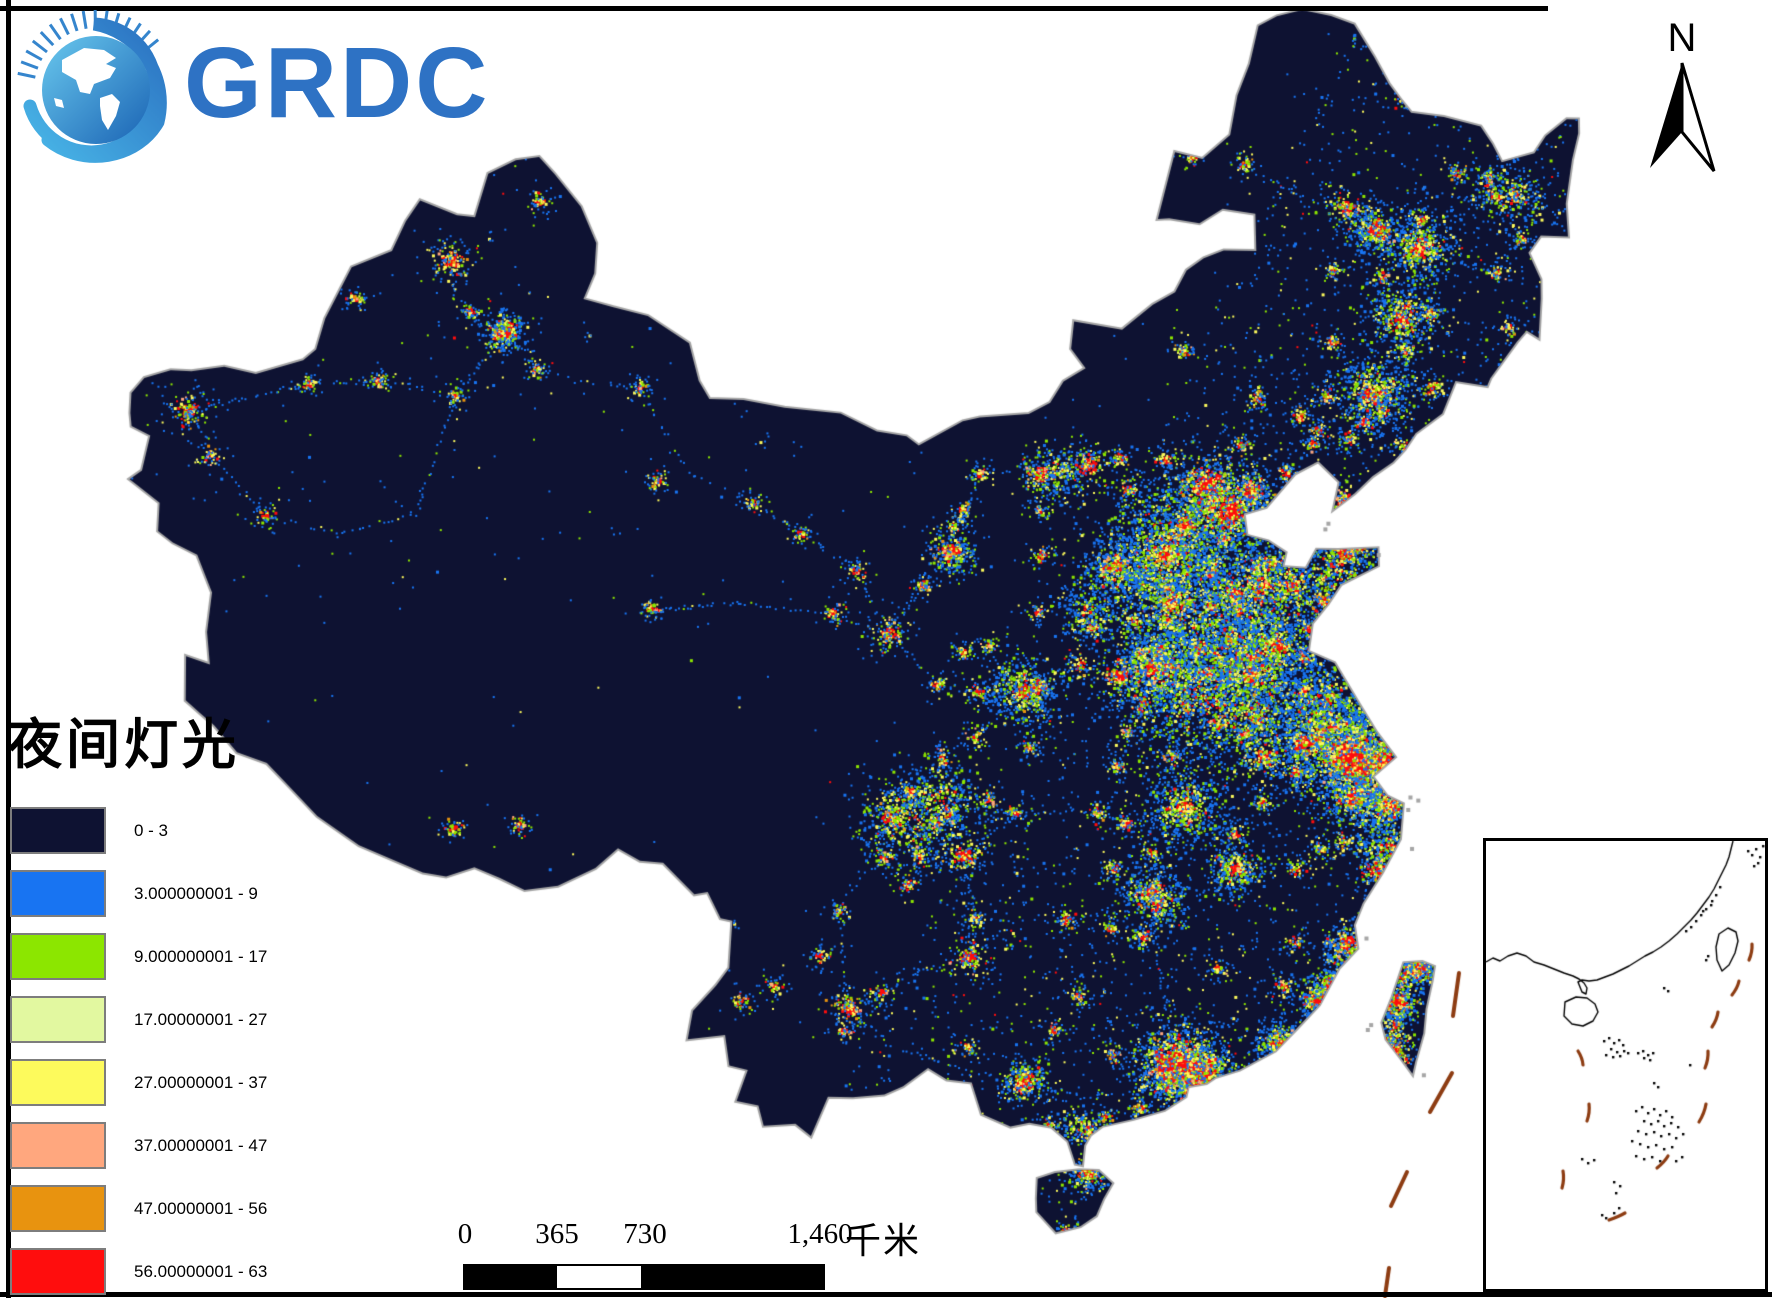  Describe the element at coordinates (201, 1271) in the screenshot. I see `legend-label: 56.00000001 - 63` at that location.